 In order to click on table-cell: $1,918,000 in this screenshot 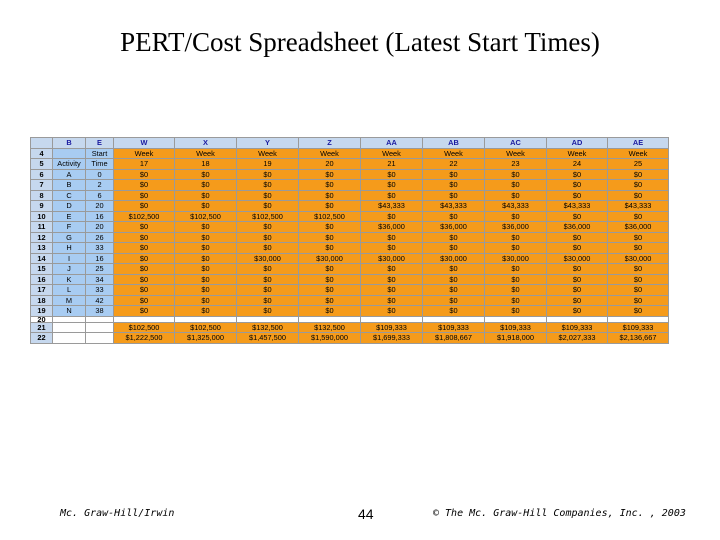, I will do `click(515, 338)`.